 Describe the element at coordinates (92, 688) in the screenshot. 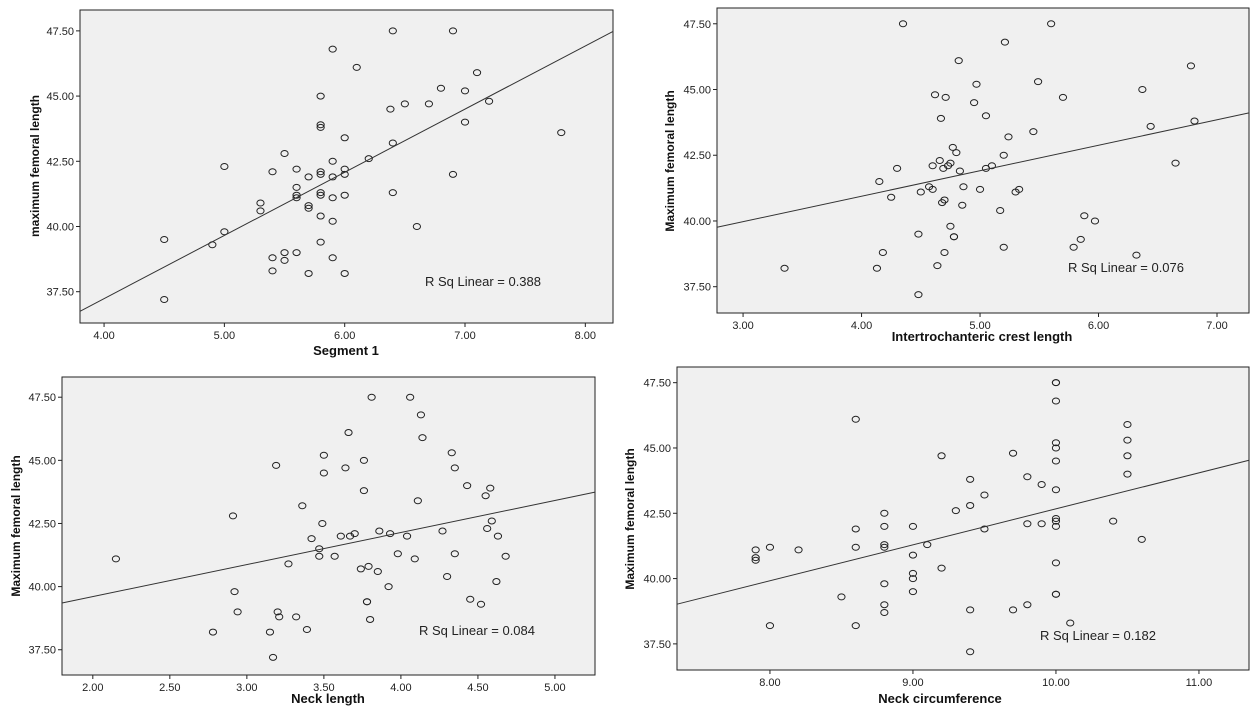

I see `x-tick-label: 2.00` at that location.